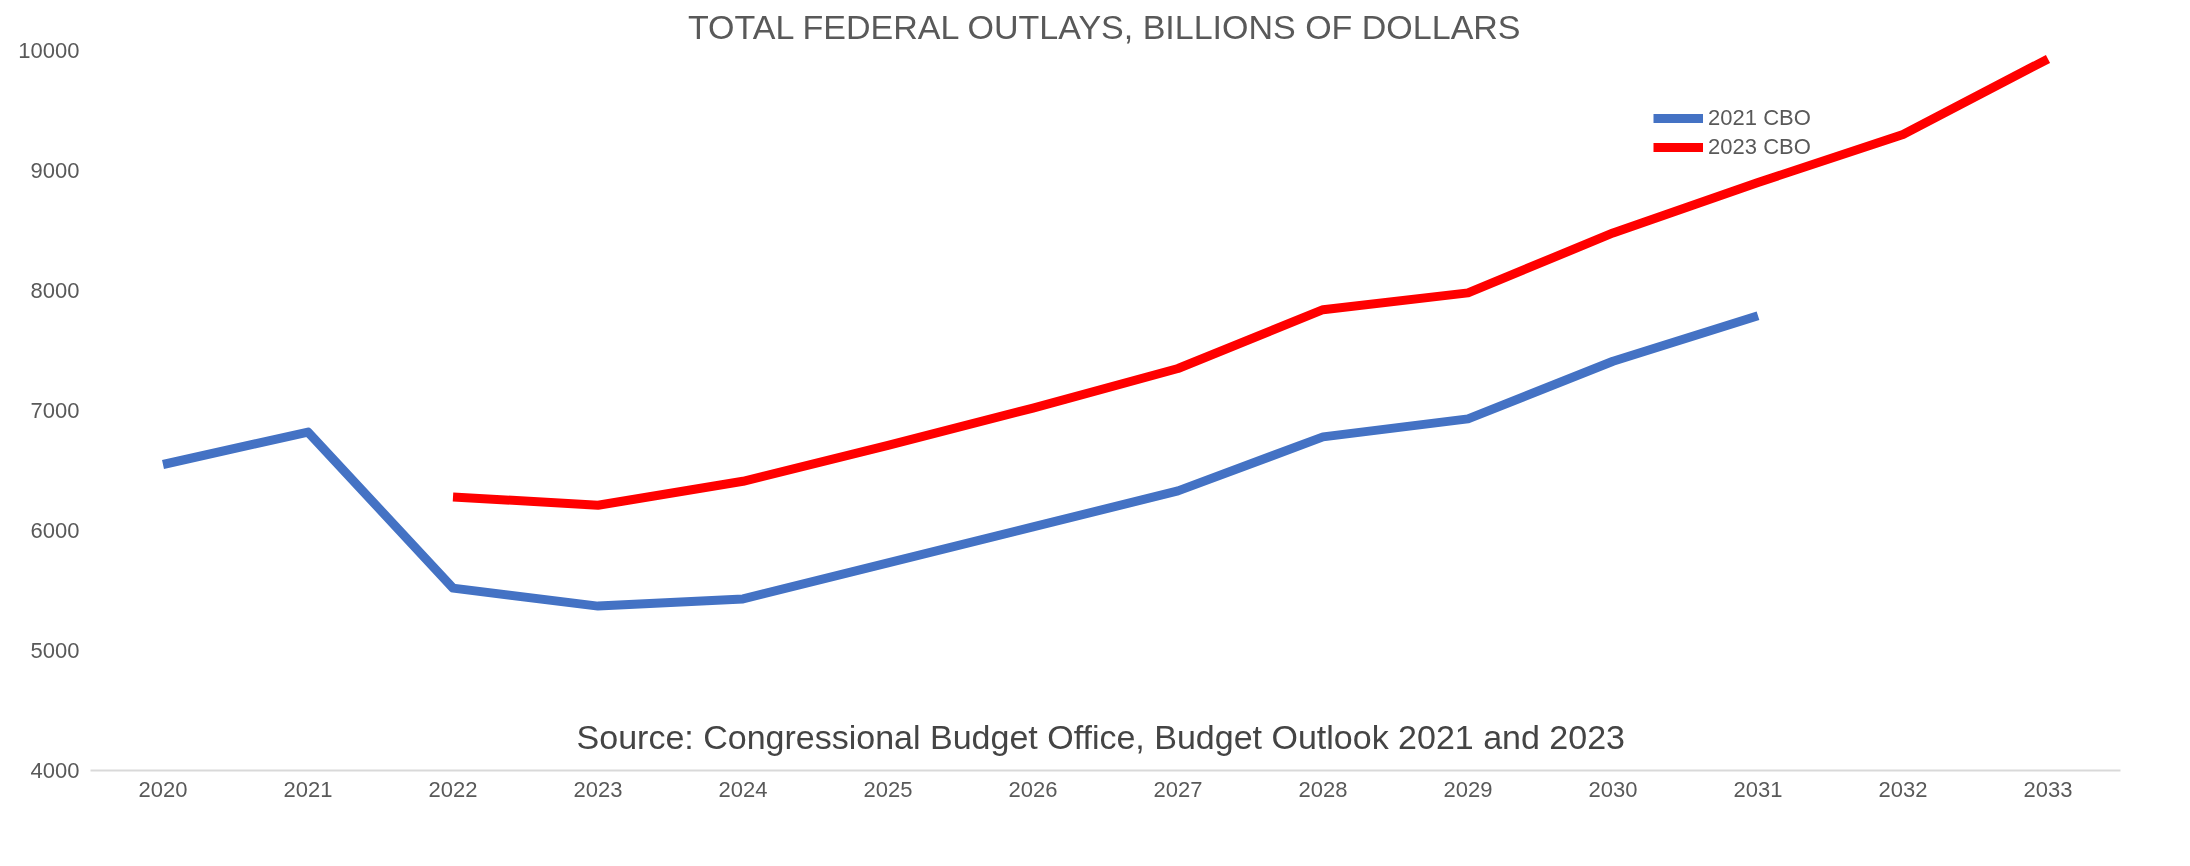 This screenshot has width=2190, height=866. What do you see at coordinates (1759, 147) in the screenshot?
I see `legend-label: 2023 CBO` at bounding box center [1759, 147].